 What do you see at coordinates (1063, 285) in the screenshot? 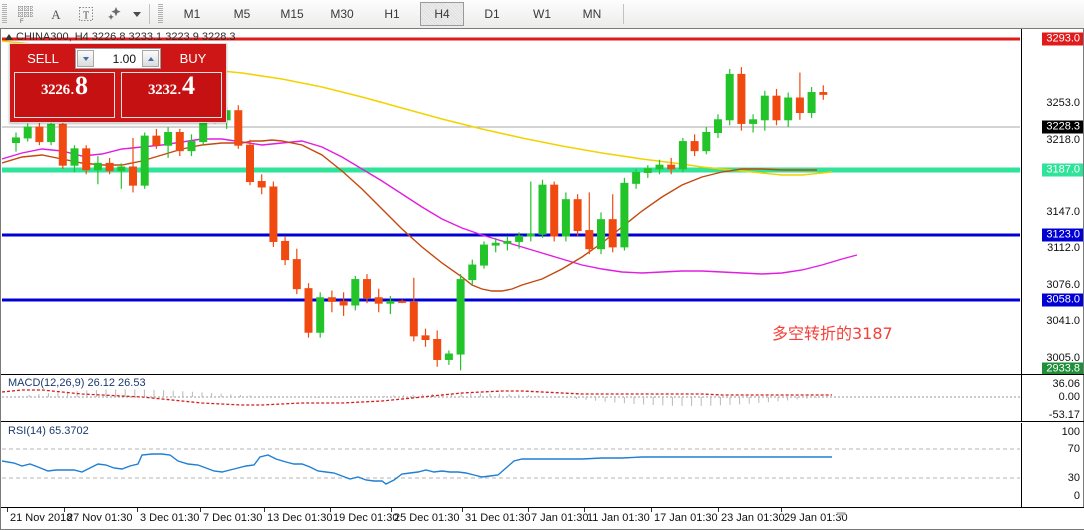
I see `price-tick: 3076.0` at bounding box center [1063, 285].